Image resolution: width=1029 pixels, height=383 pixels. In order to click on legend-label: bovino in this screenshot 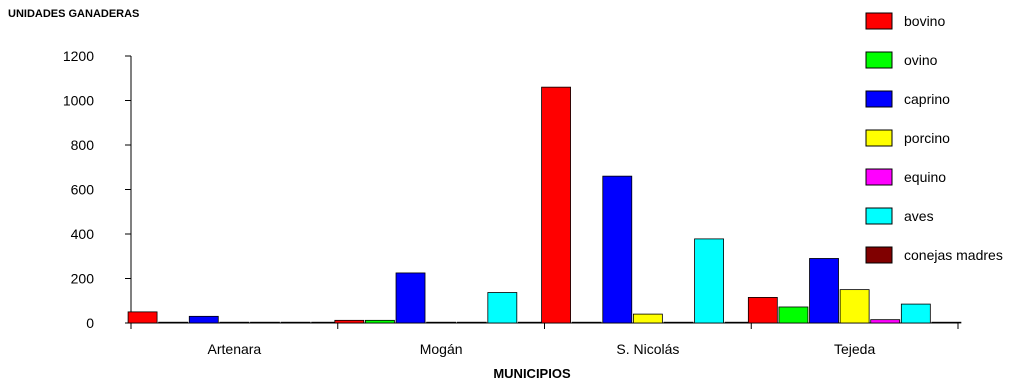, I will do `click(924, 21)`.